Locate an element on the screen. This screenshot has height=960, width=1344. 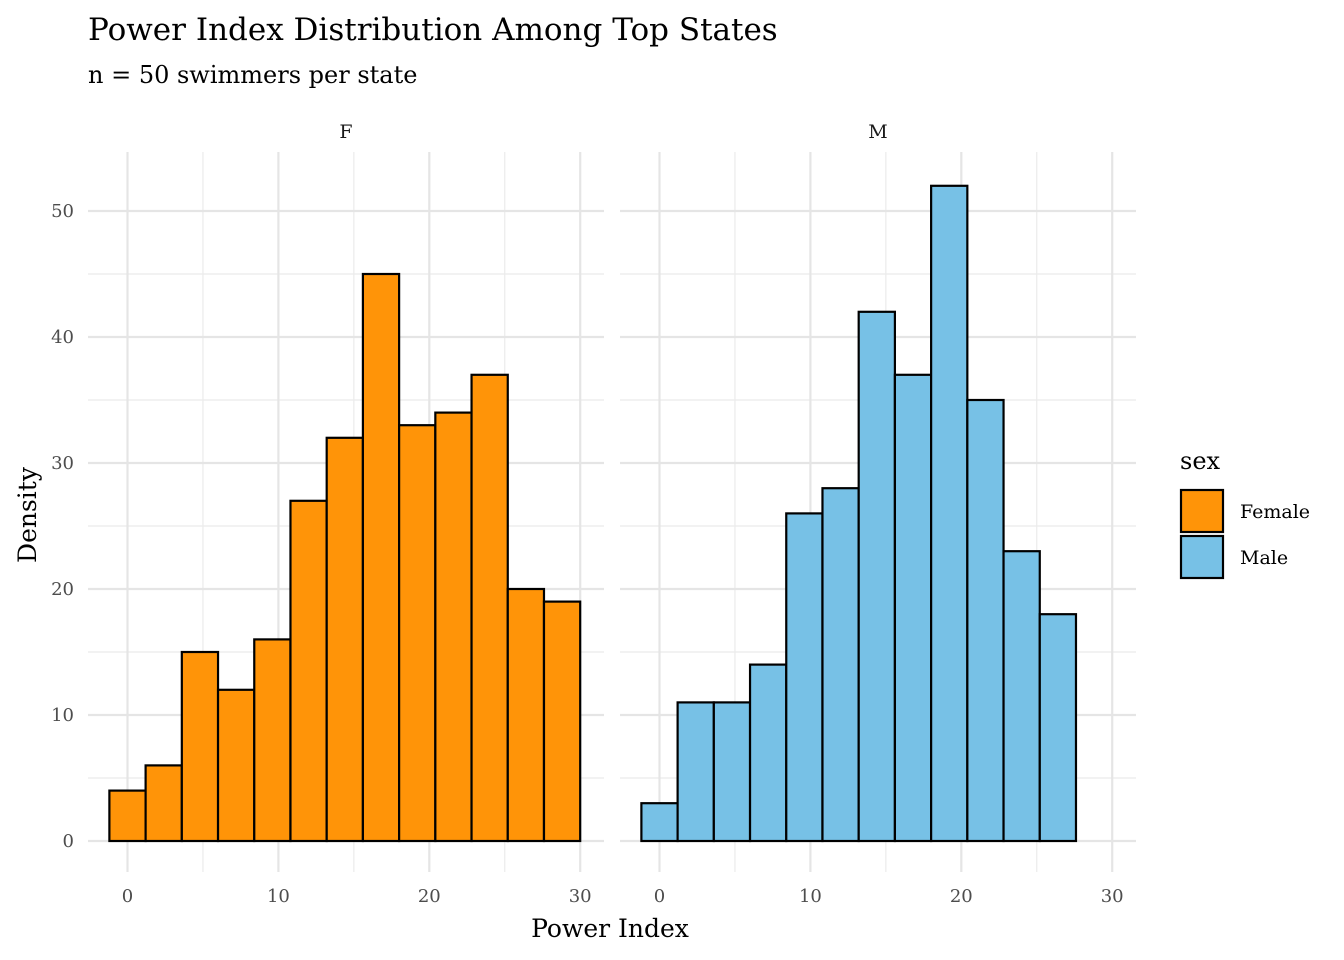
y-tick-label: 50 is located at coordinates (62, 211).